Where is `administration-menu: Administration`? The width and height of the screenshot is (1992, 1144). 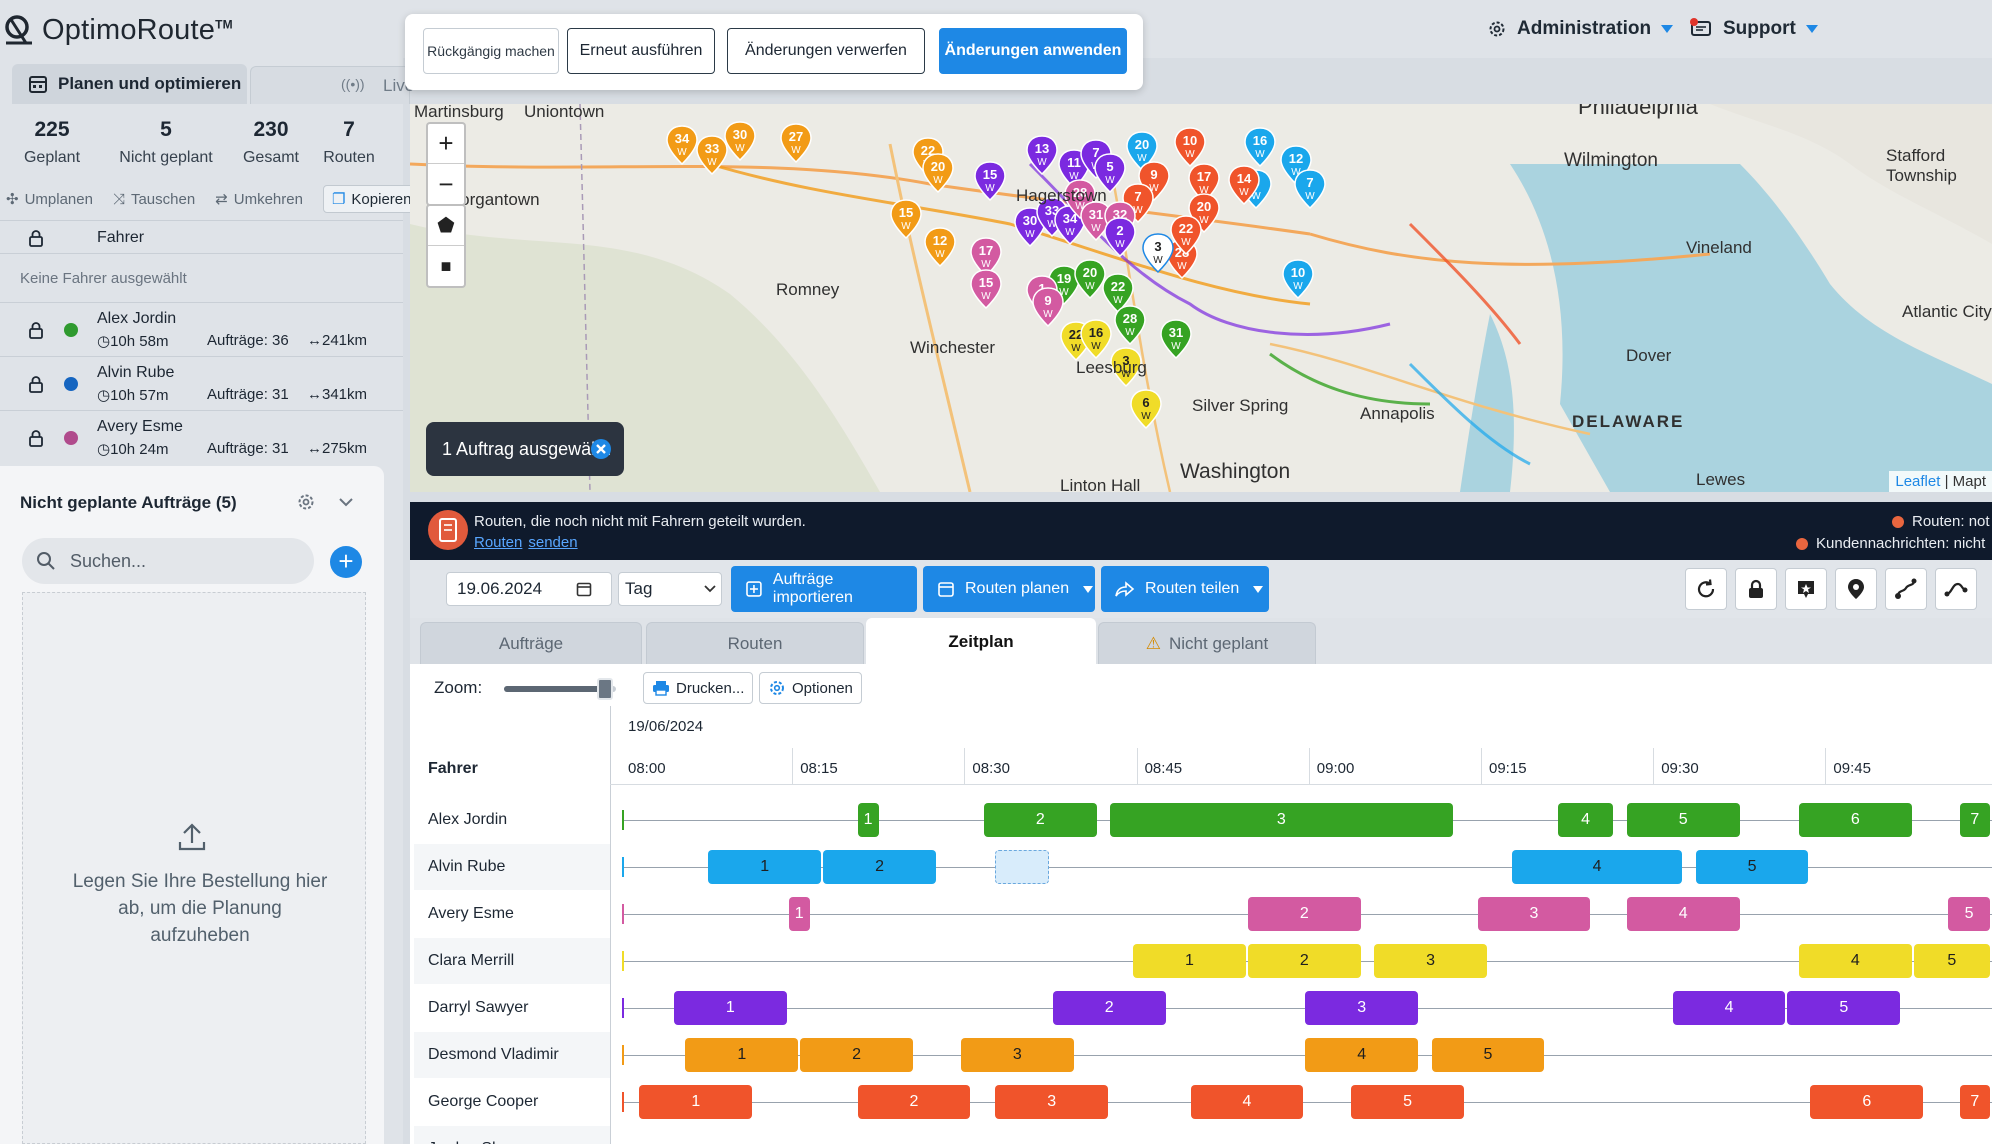 administration-menu: Administration is located at coordinates (1580, 29).